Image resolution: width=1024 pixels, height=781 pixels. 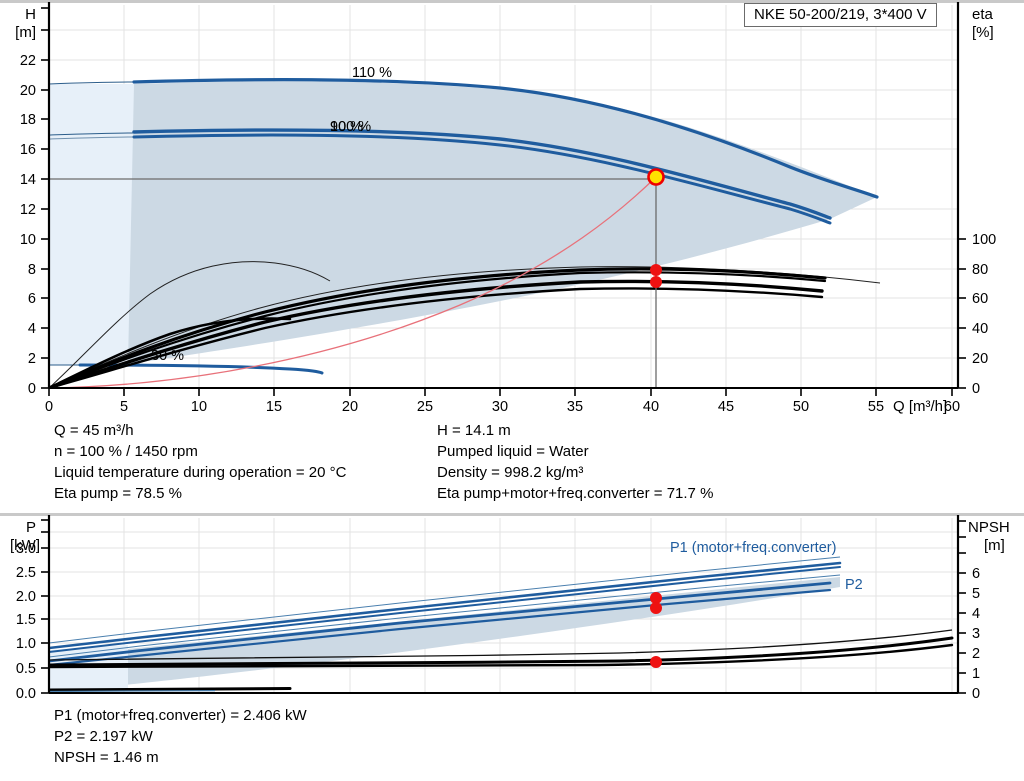 What do you see at coordinates (976, 614) in the screenshot?
I see `npsh-tick-4: 4` at bounding box center [976, 614].